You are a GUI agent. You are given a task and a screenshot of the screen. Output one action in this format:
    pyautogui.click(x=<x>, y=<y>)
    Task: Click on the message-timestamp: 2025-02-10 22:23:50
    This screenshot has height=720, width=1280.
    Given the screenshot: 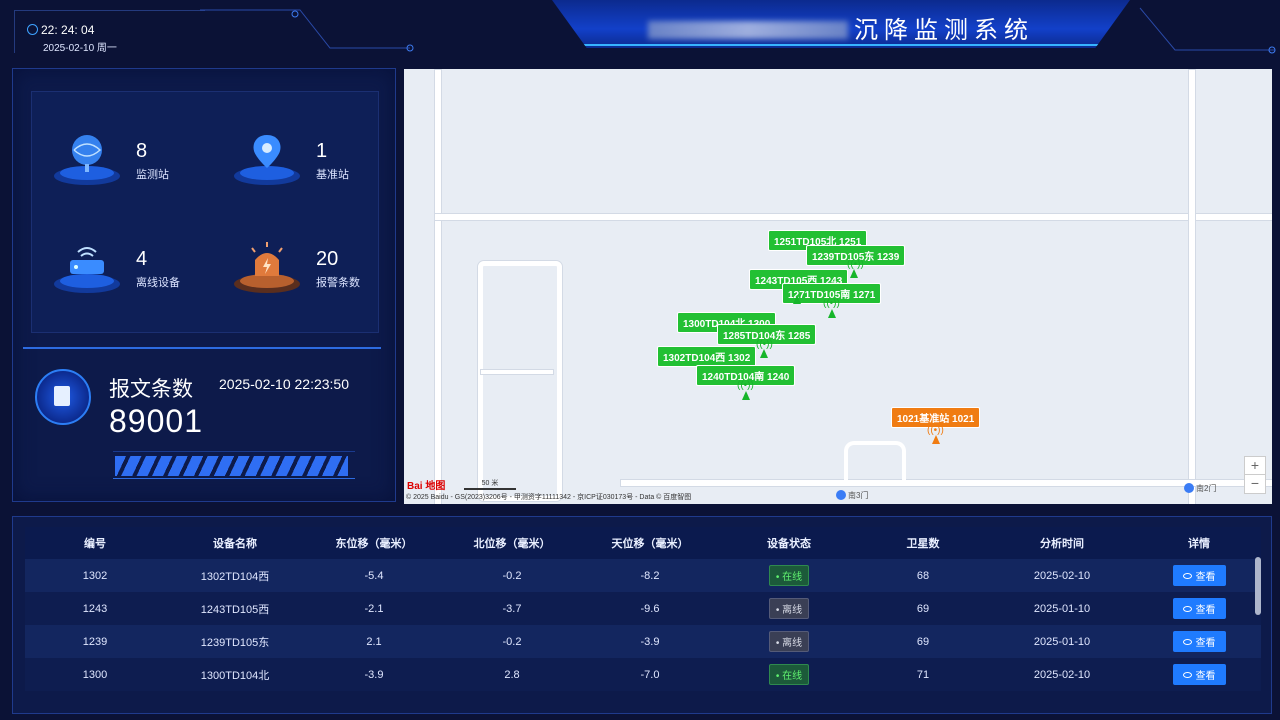 What is the action you would take?
    pyautogui.click(x=284, y=384)
    